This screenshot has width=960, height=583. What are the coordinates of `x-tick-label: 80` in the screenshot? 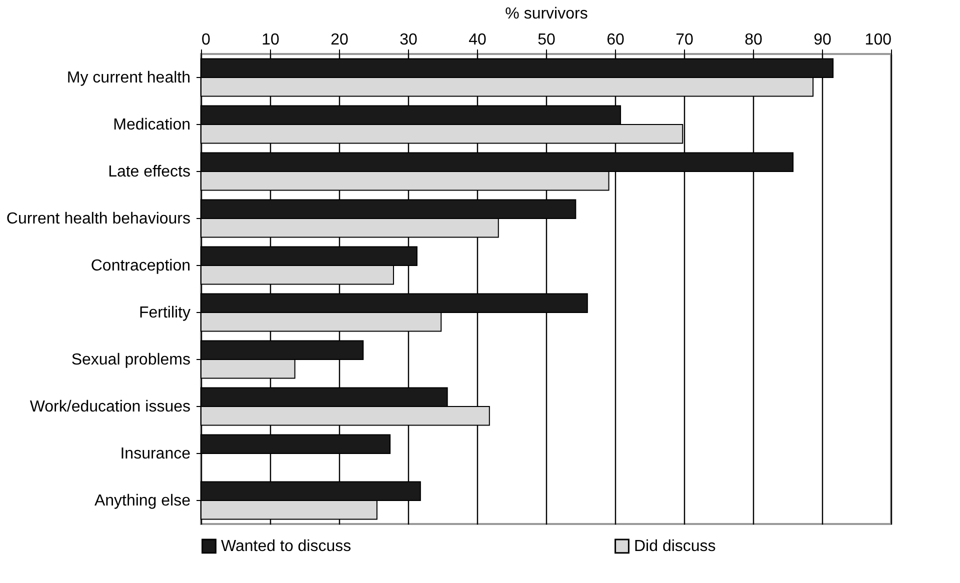 It's located at (753, 40).